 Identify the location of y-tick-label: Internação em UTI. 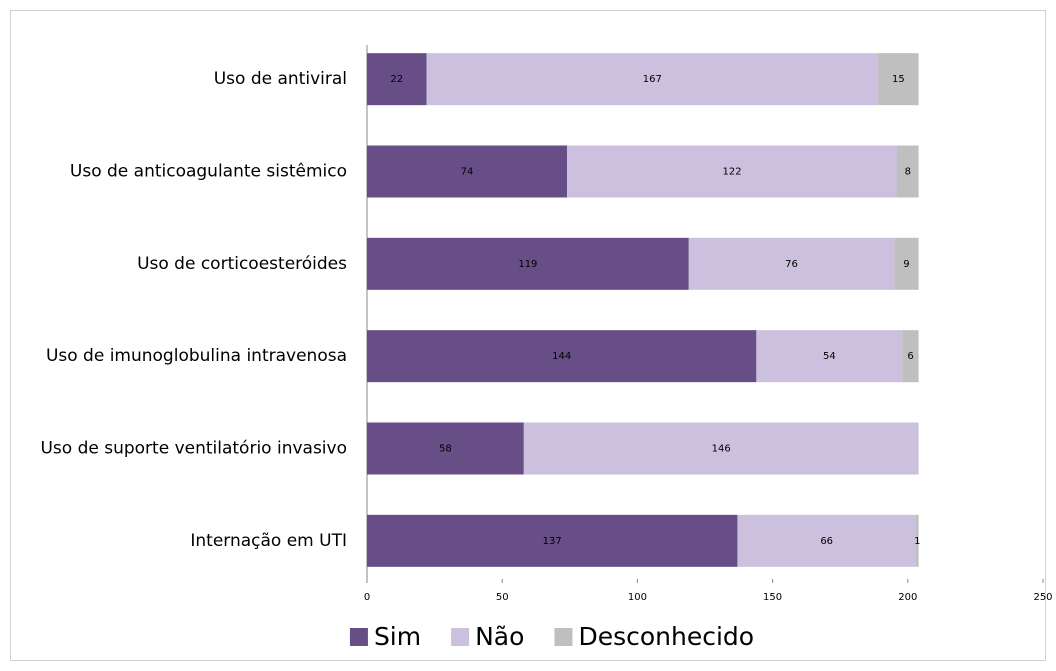
(268, 541).